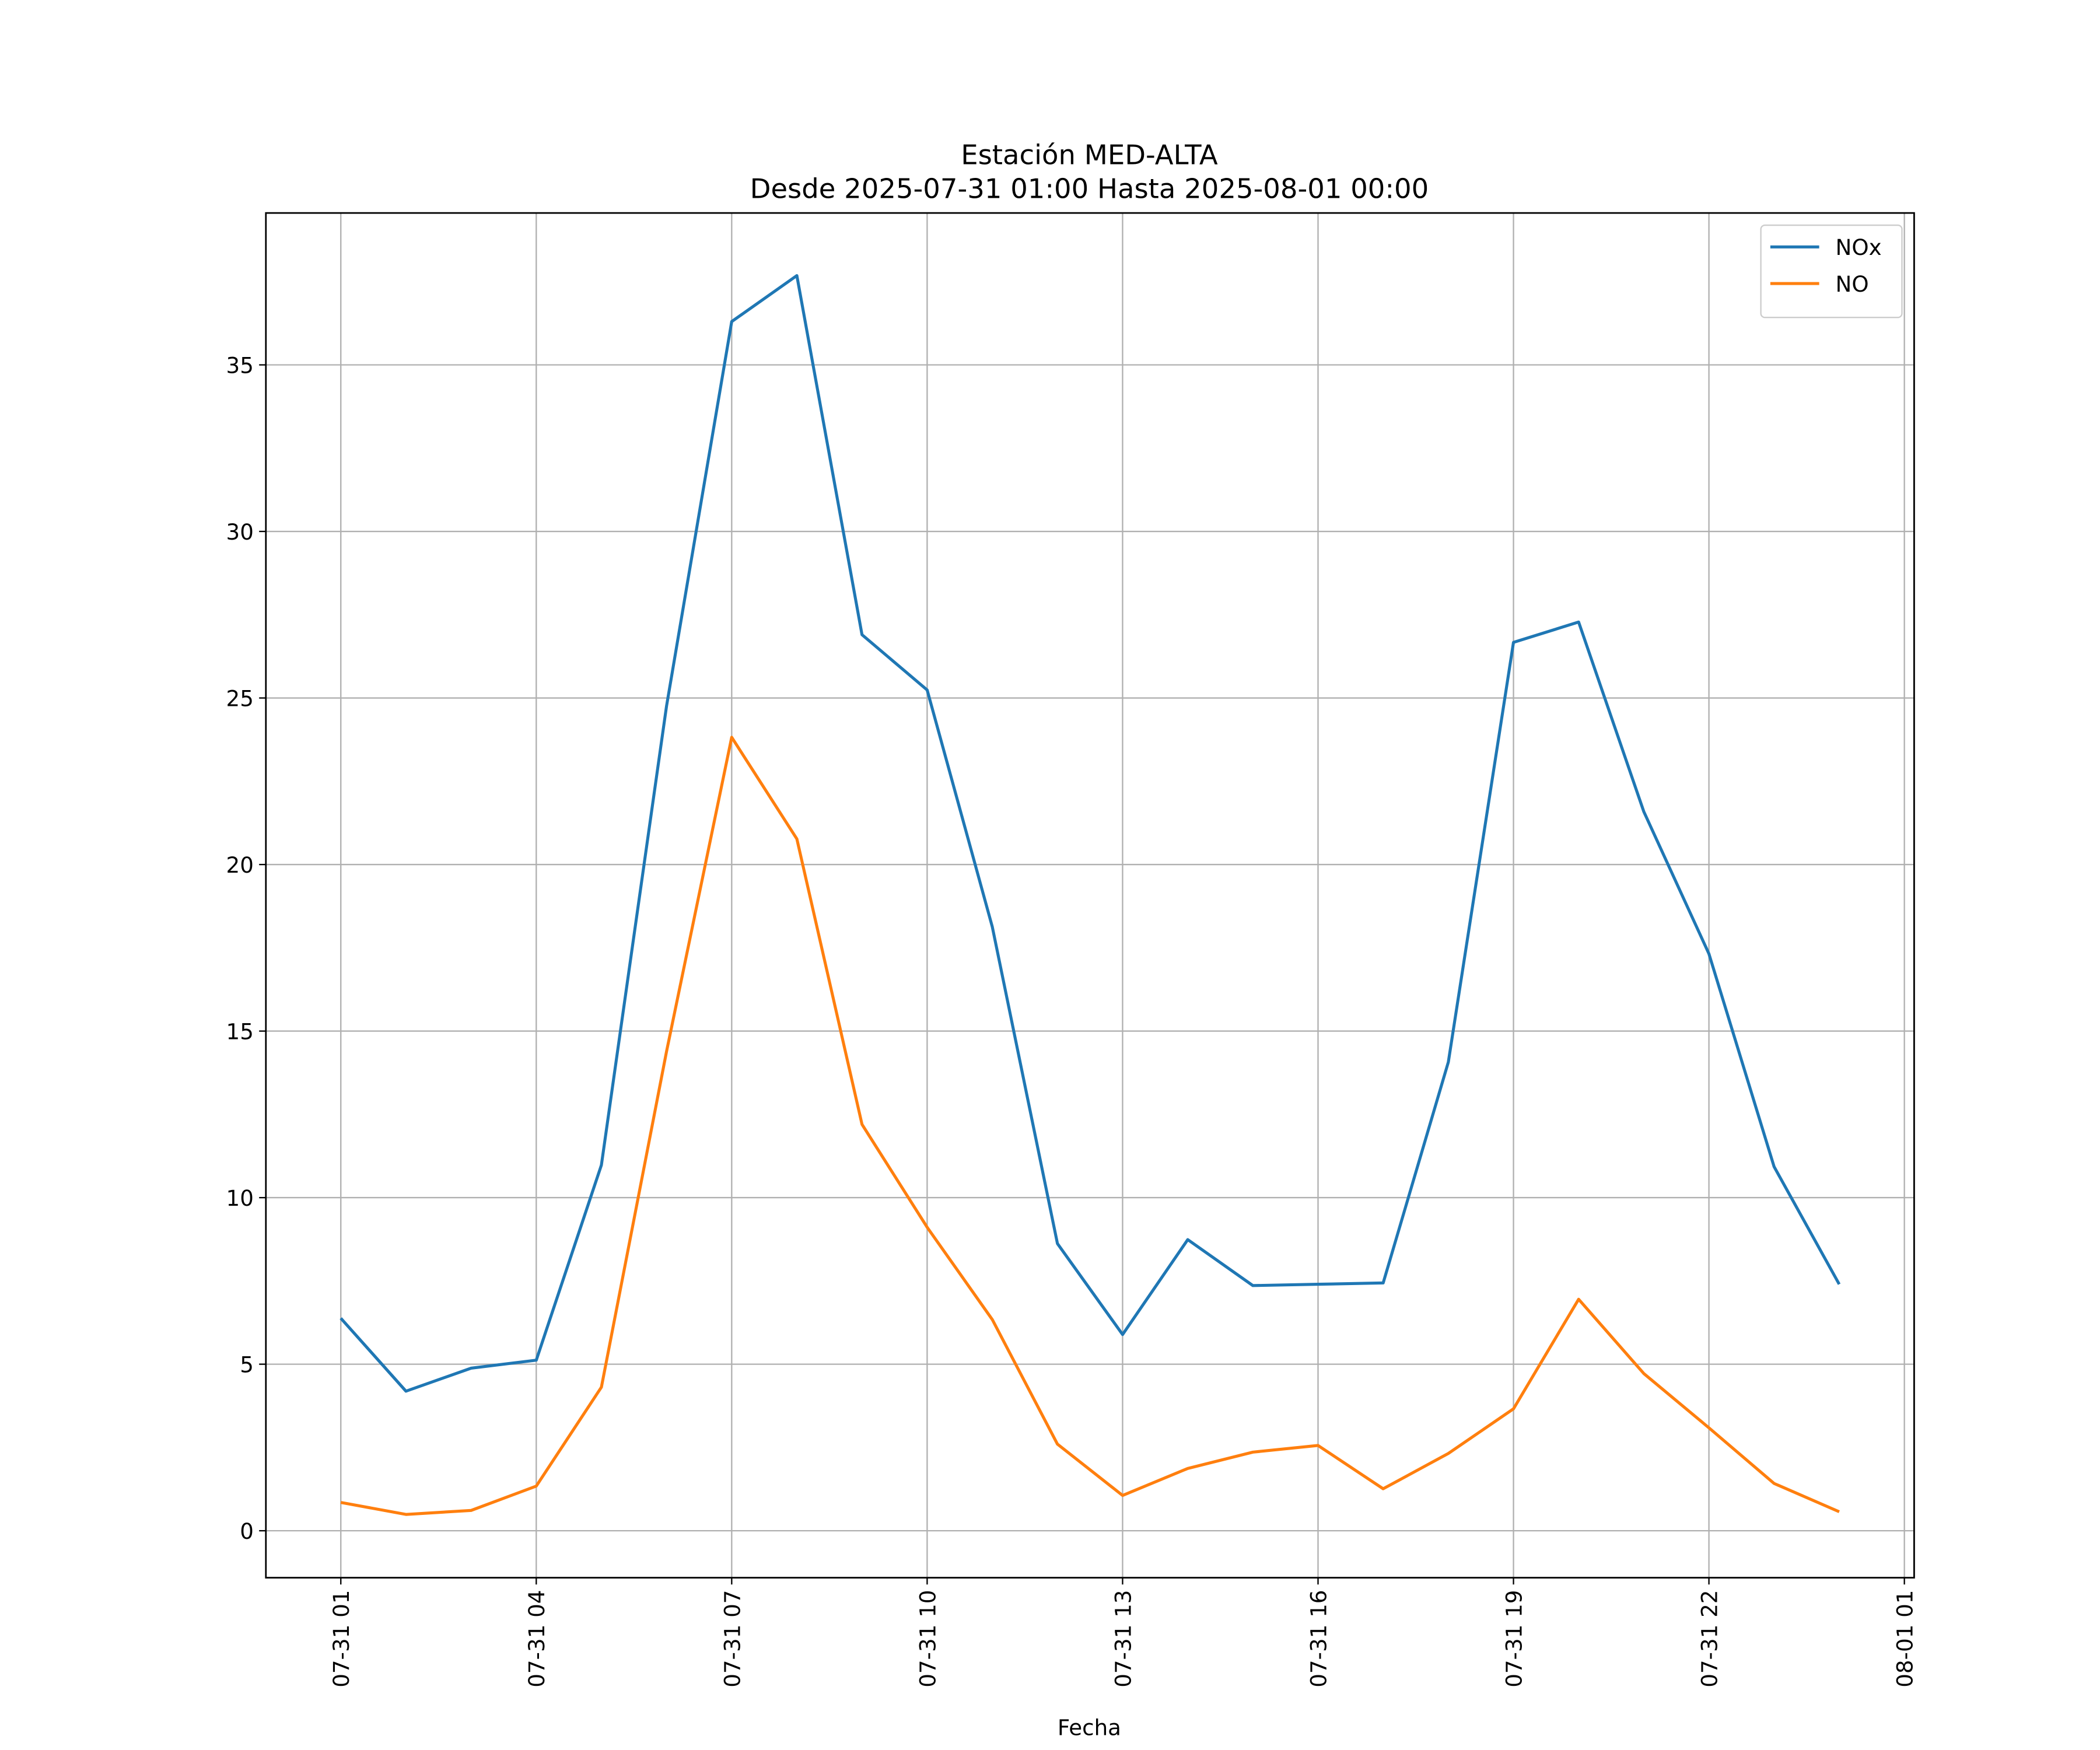  I want to click on x-tick-label: 07-31 07, so click(732, 1639).